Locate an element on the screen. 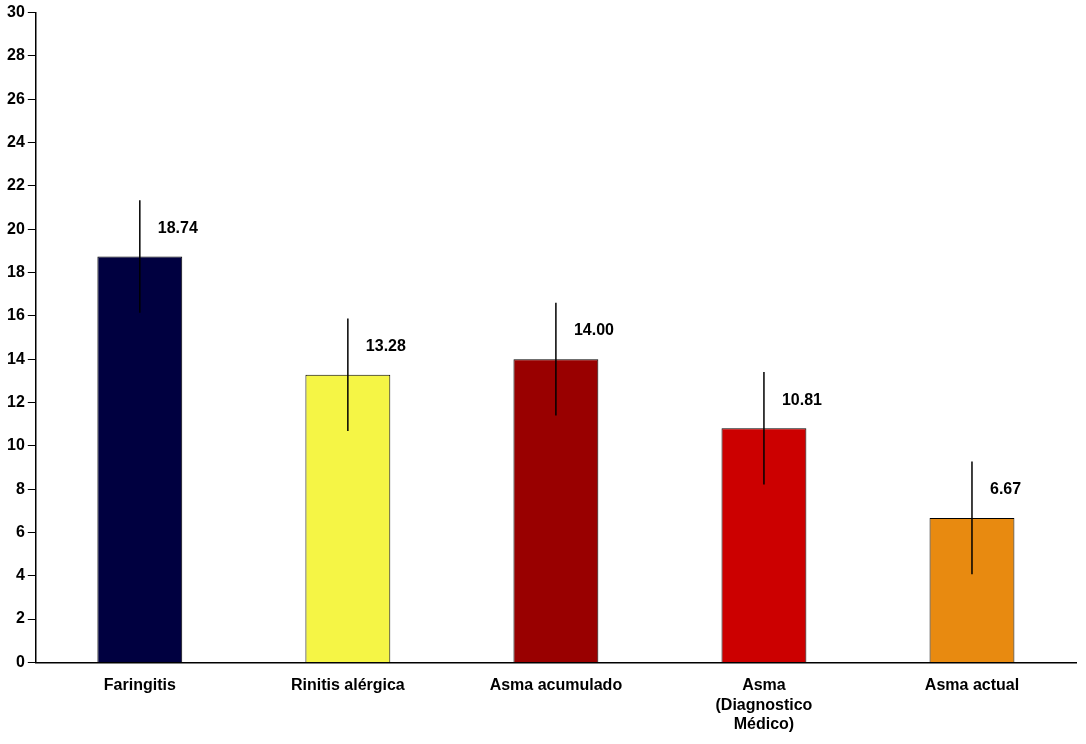 Image resolution: width=1086 pixels, height=744 pixels. y-tick-label: 22 is located at coordinates (16, 185).